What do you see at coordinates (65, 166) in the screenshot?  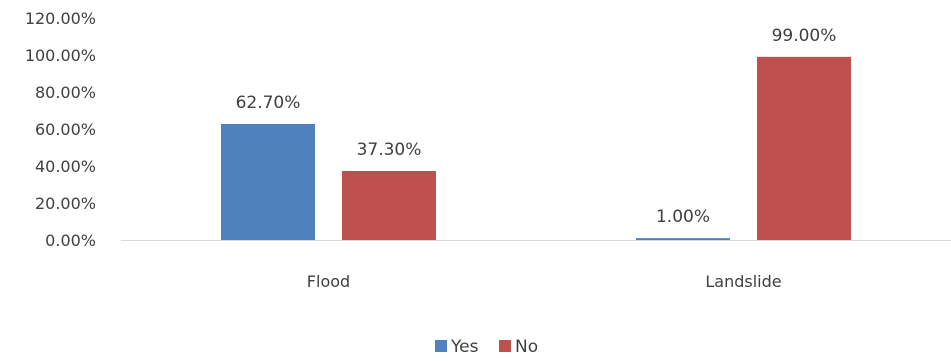 I see `y-tick-label: 40.00%` at bounding box center [65, 166].